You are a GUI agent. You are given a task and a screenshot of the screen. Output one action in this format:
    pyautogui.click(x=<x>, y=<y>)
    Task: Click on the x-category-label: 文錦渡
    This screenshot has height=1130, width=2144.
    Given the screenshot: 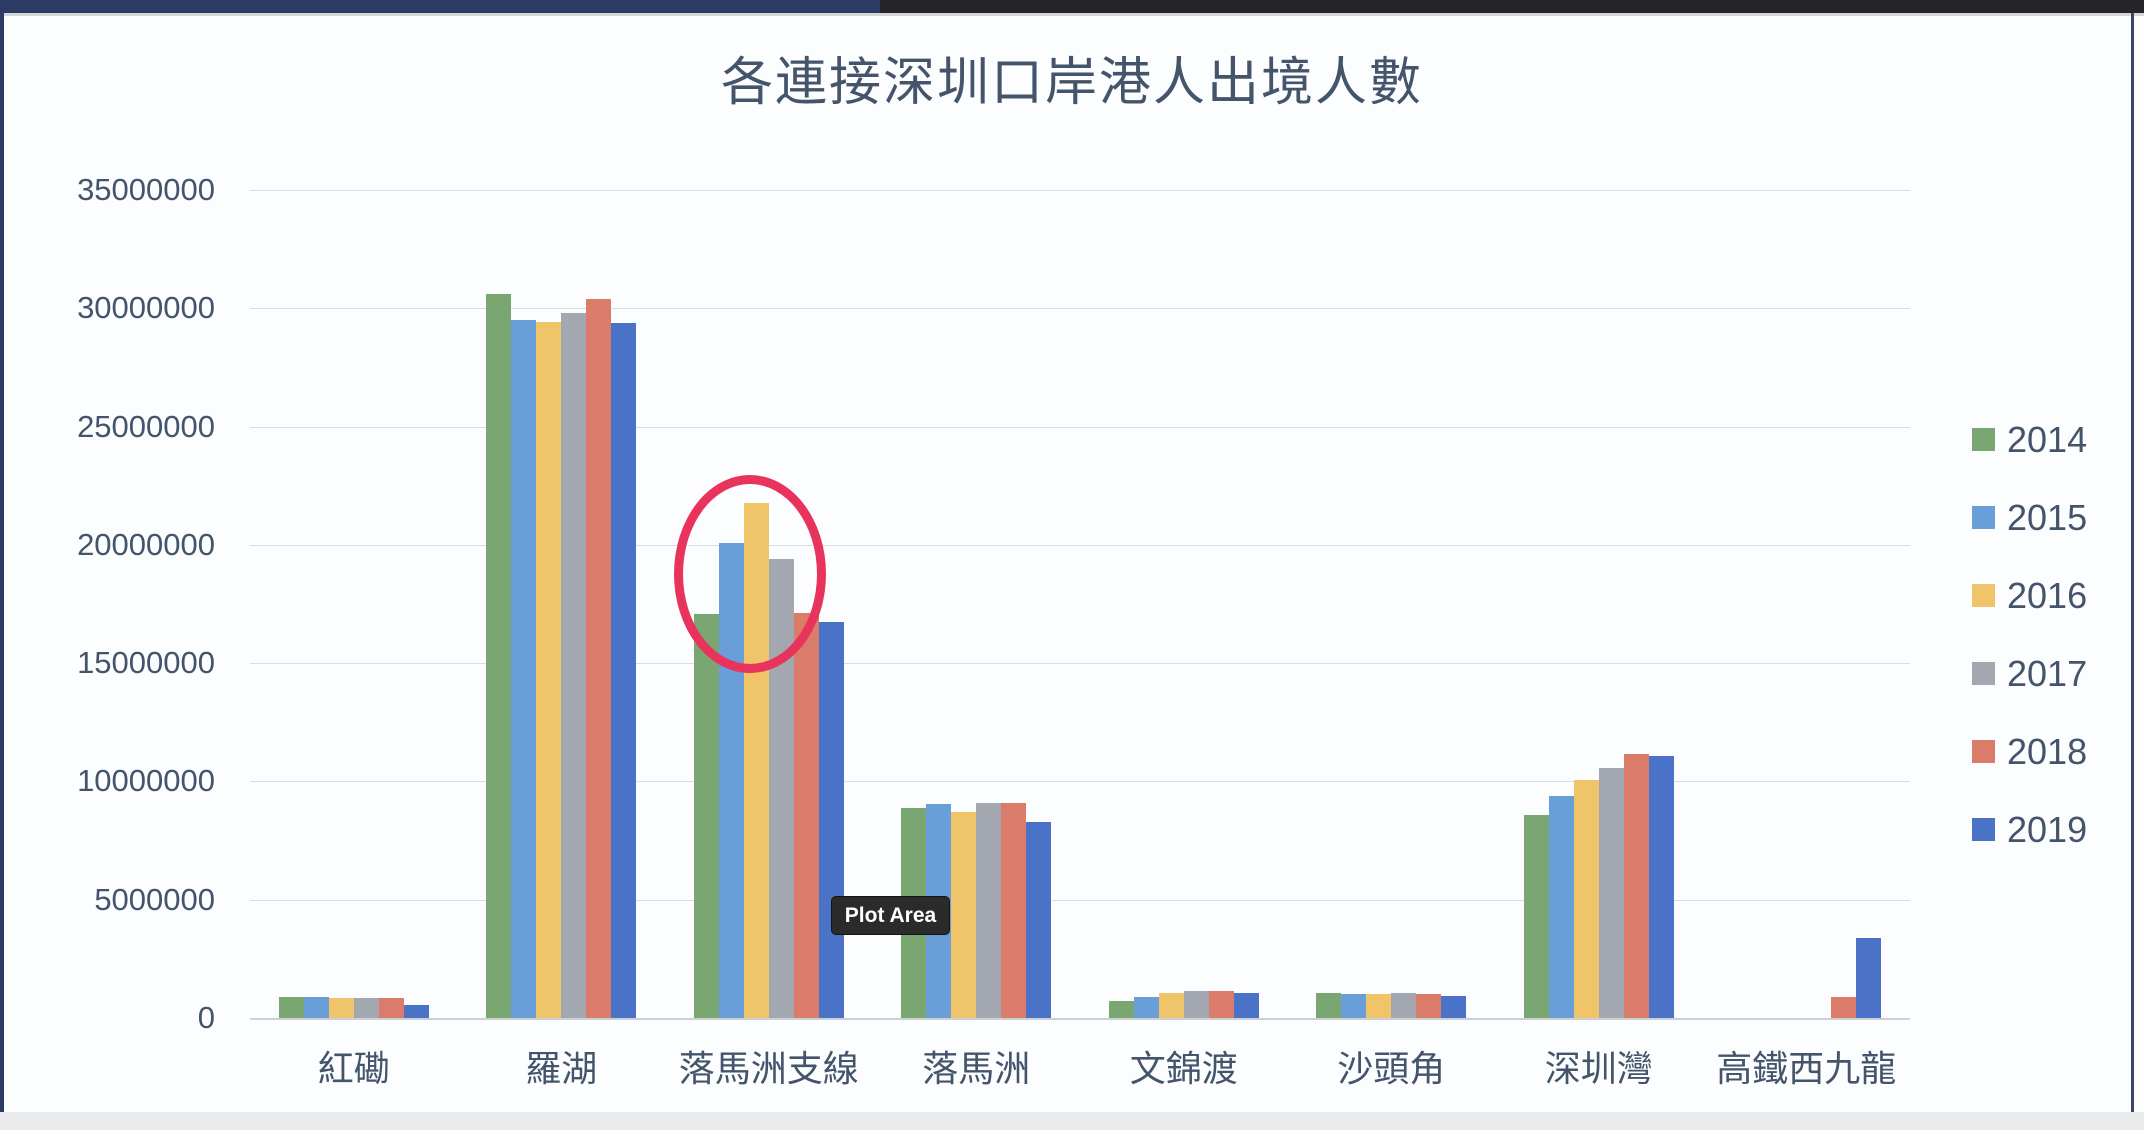 What is the action you would take?
    pyautogui.click(x=1183, y=1068)
    